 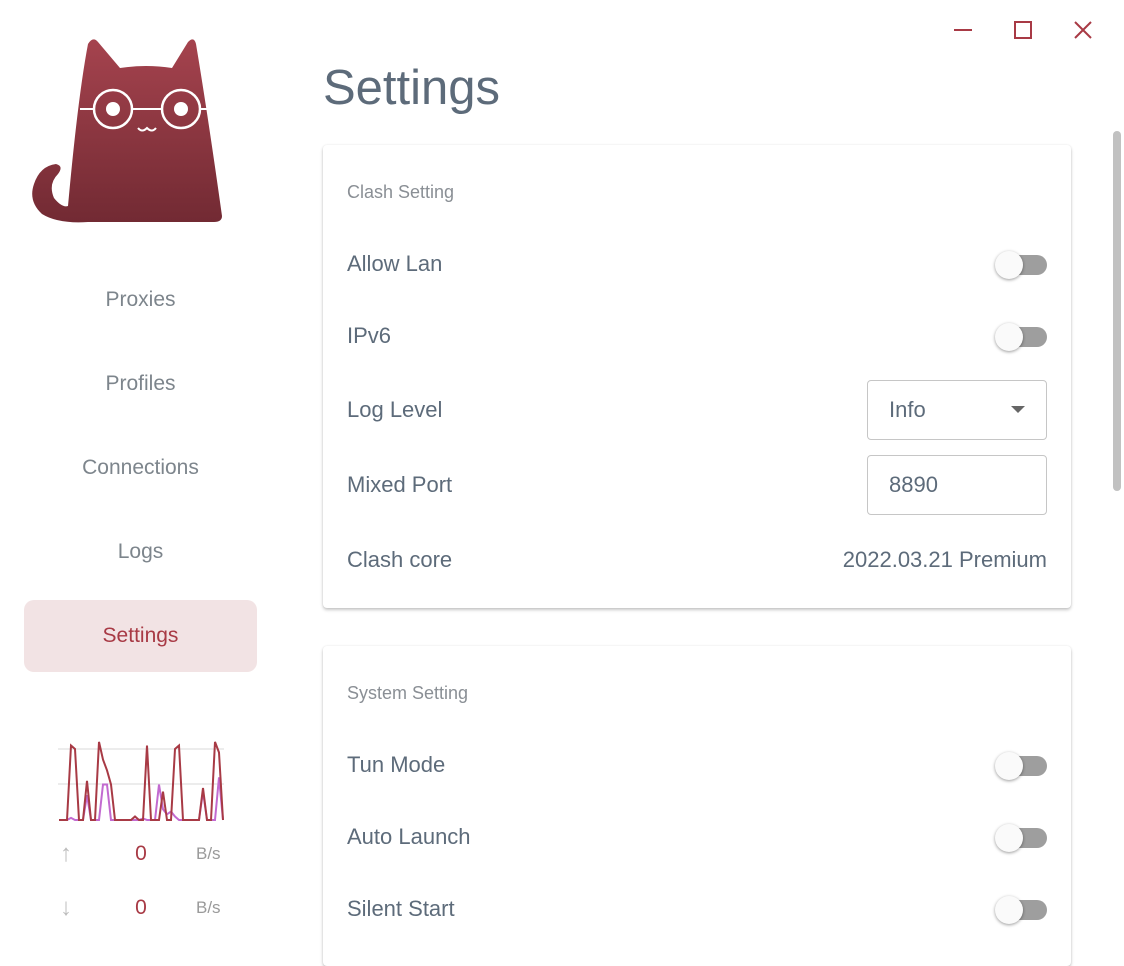 I want to click on maximize-icon, so click(x=1023, y=30).